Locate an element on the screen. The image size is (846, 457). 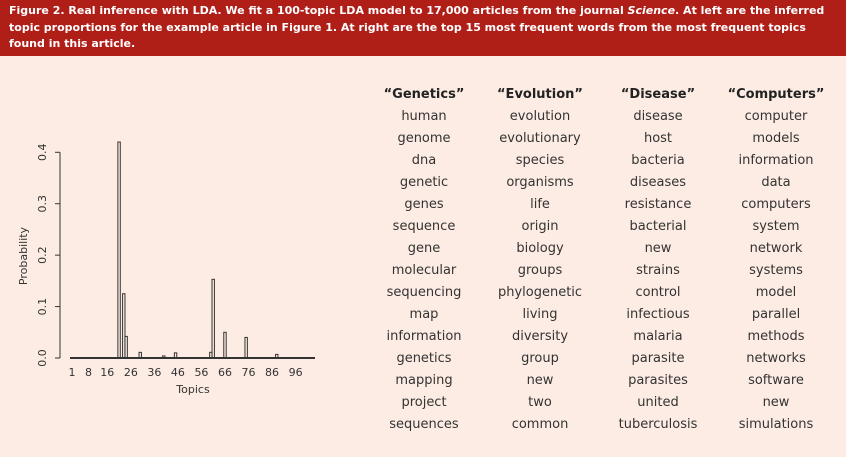
y-tick-label: 0.3 is located at coordinates (42, 204).